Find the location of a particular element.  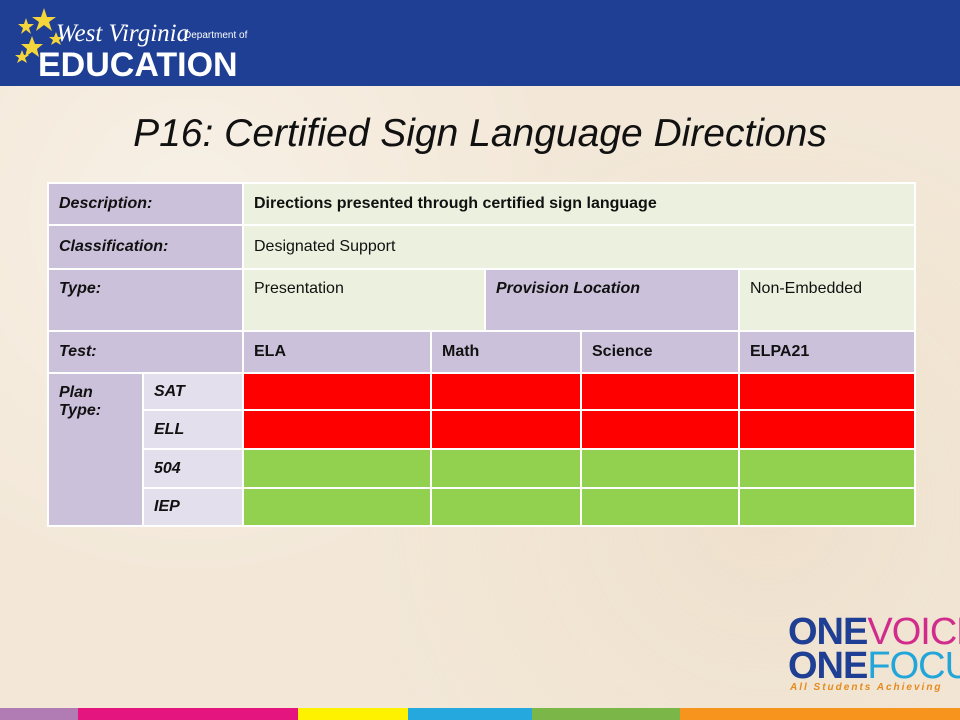

logo-one: ONE is located at coordinates (828, 632).